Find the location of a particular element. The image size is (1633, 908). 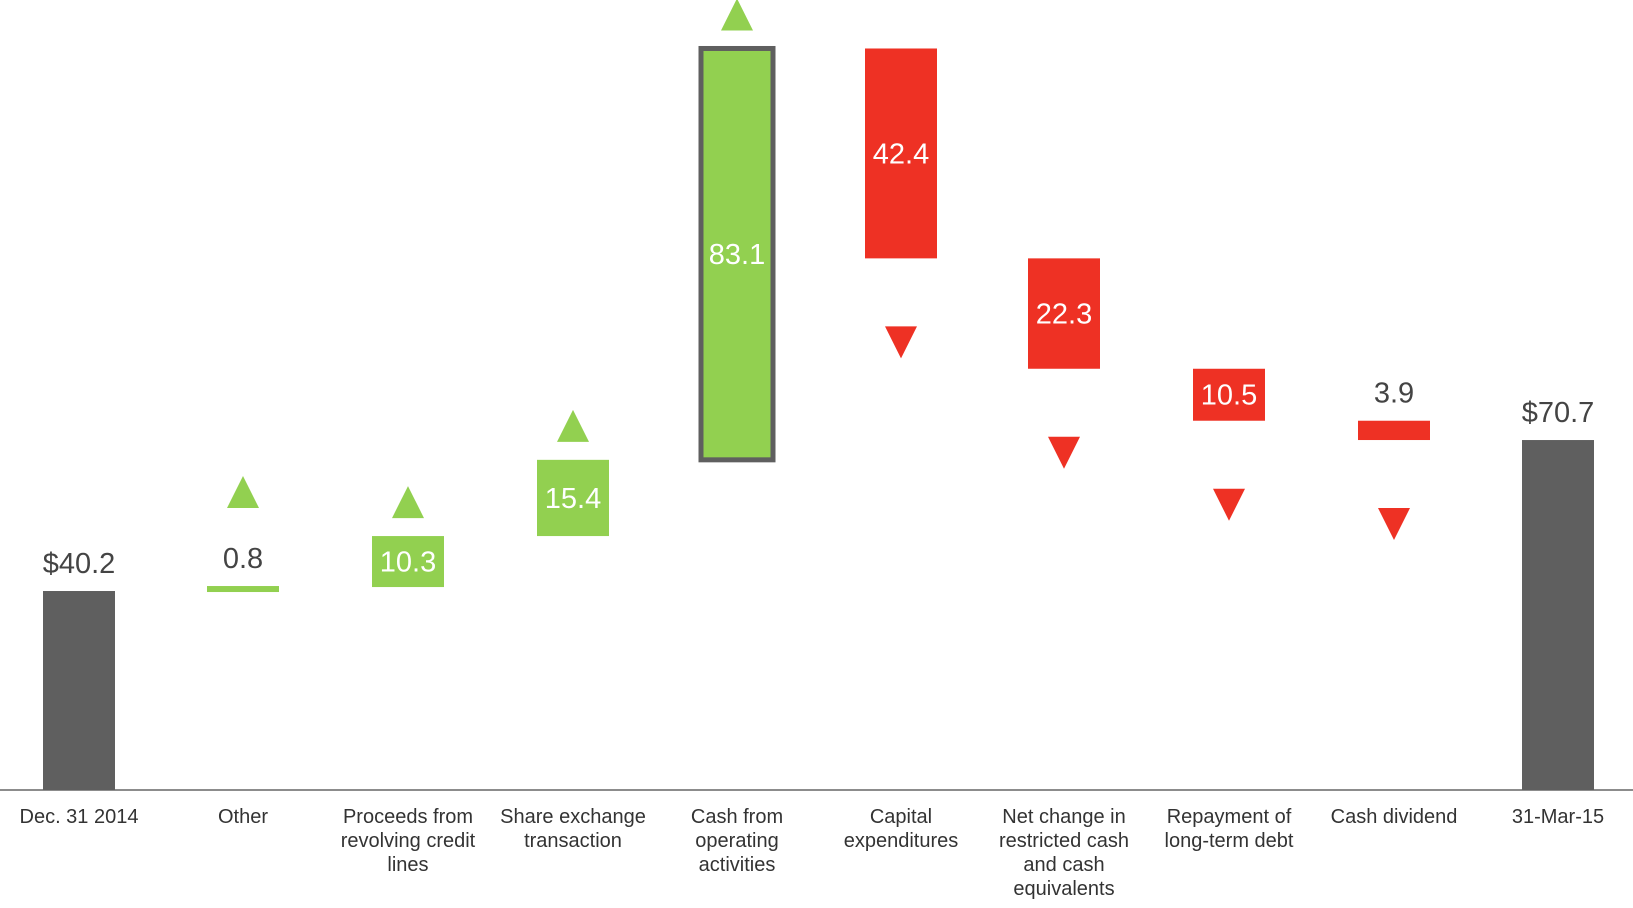

category-label-repayment-of-long-term-debt: long-term debt is located at coordinates (1229, 841).